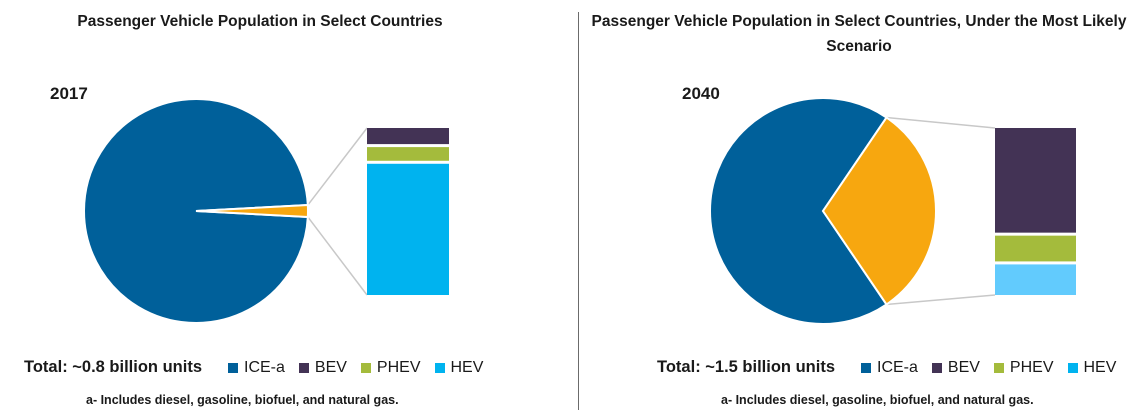 The image size is (1139, 414). I want to click on year-label: 2017, so click(69, 93).